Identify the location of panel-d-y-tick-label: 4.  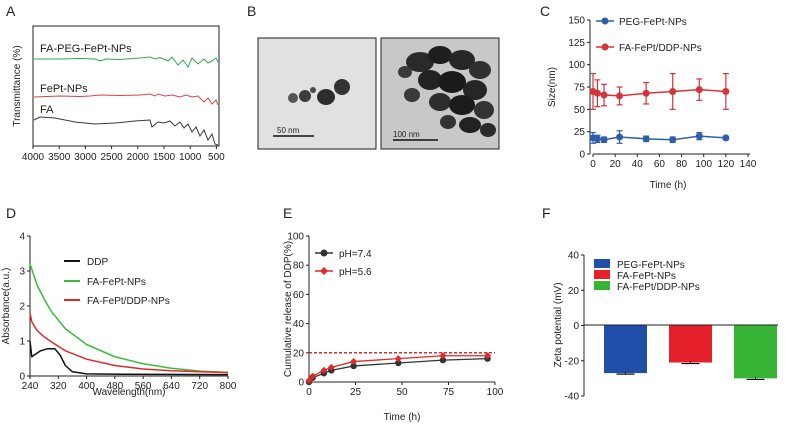
(22, 237).